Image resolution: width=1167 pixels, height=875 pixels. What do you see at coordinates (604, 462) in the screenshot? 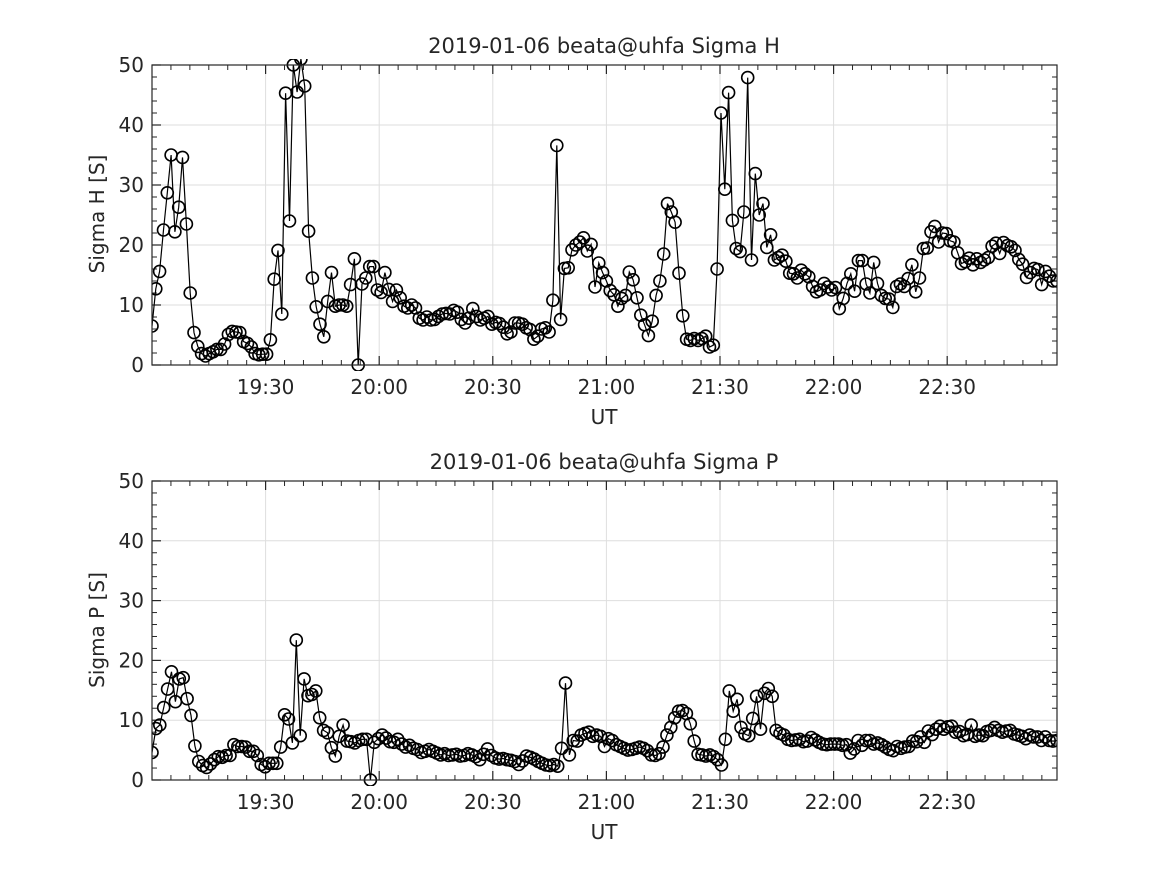
I see `sigma-p-title: 2019-01-06 beata@uhfa Sigma P` at bounding box center [604, 462].